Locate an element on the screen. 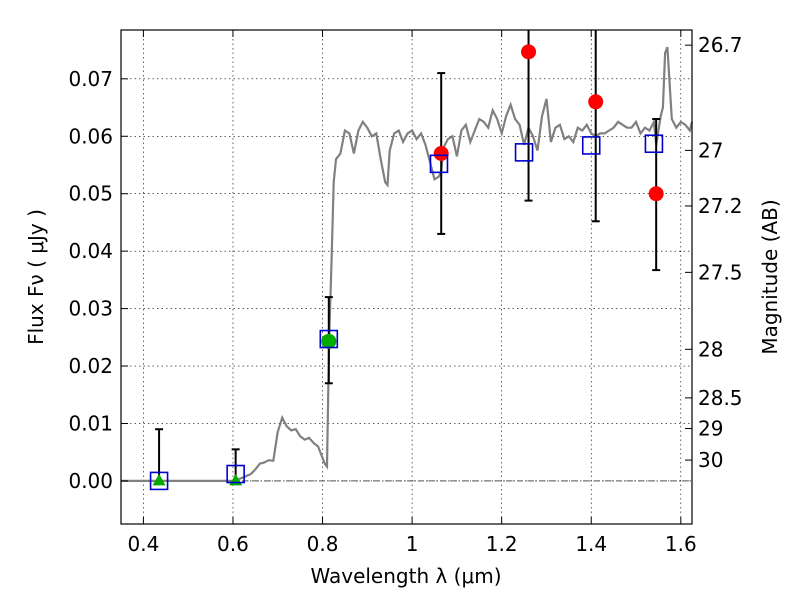 The height and width of the screenshot is (600, 800). x-tick-label: 1 is located at coordinates (412, 544).